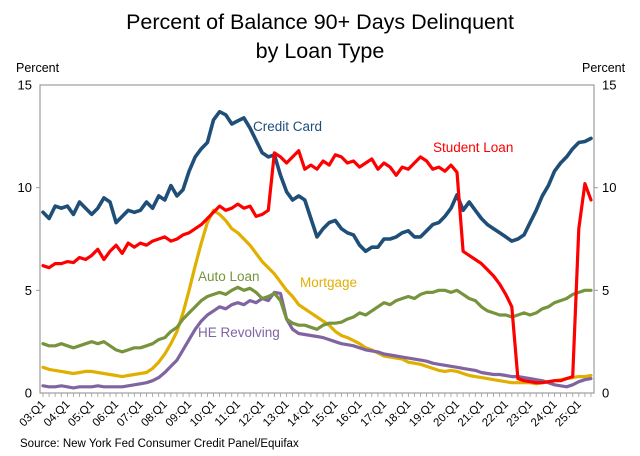 Image resolution: width=640 pixels, height=456 pixels. What do you see at coordinates (106, 414) in the screenshot?
I see `x-tick-label: 06:Q1` at bounding box center [106, 414].